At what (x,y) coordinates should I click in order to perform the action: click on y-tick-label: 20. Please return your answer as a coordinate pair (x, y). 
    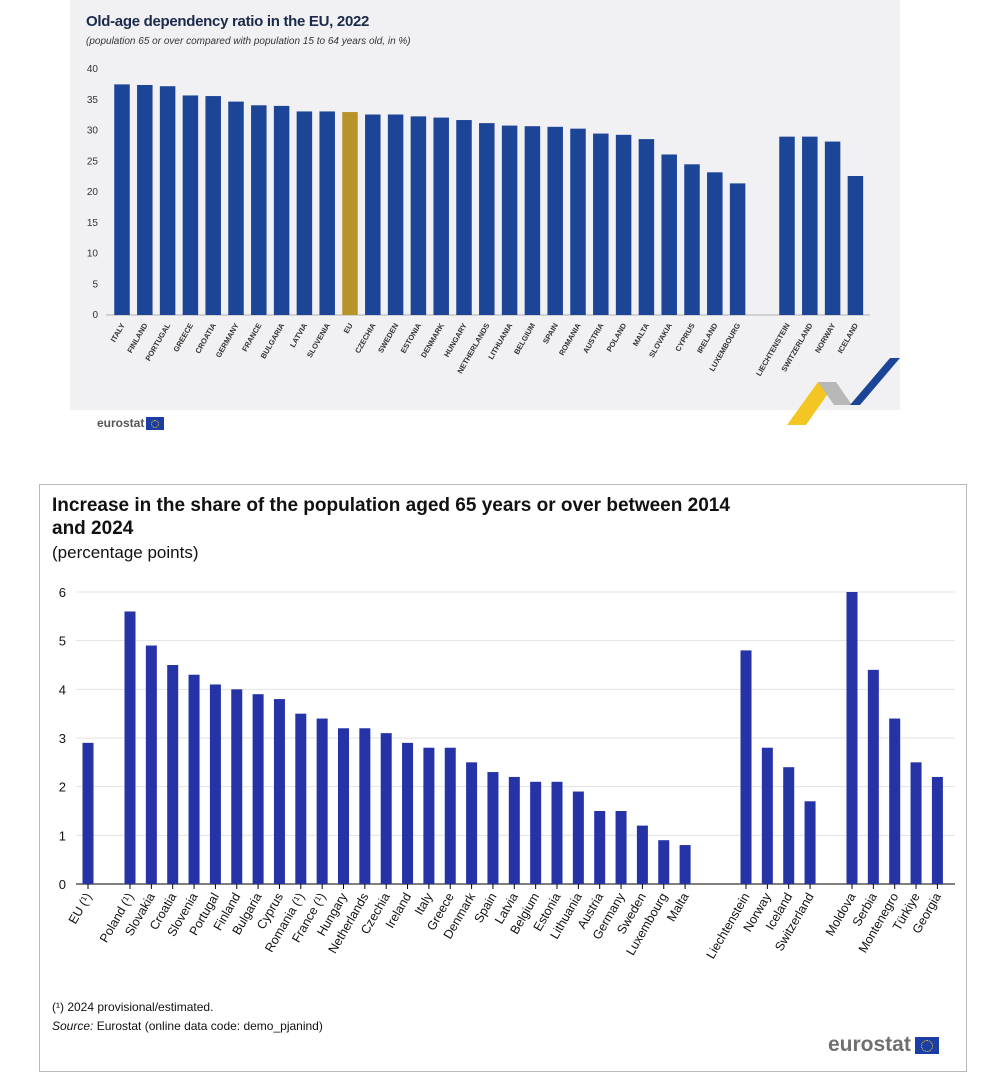
    Looking at the image, I should click on (93, 192).